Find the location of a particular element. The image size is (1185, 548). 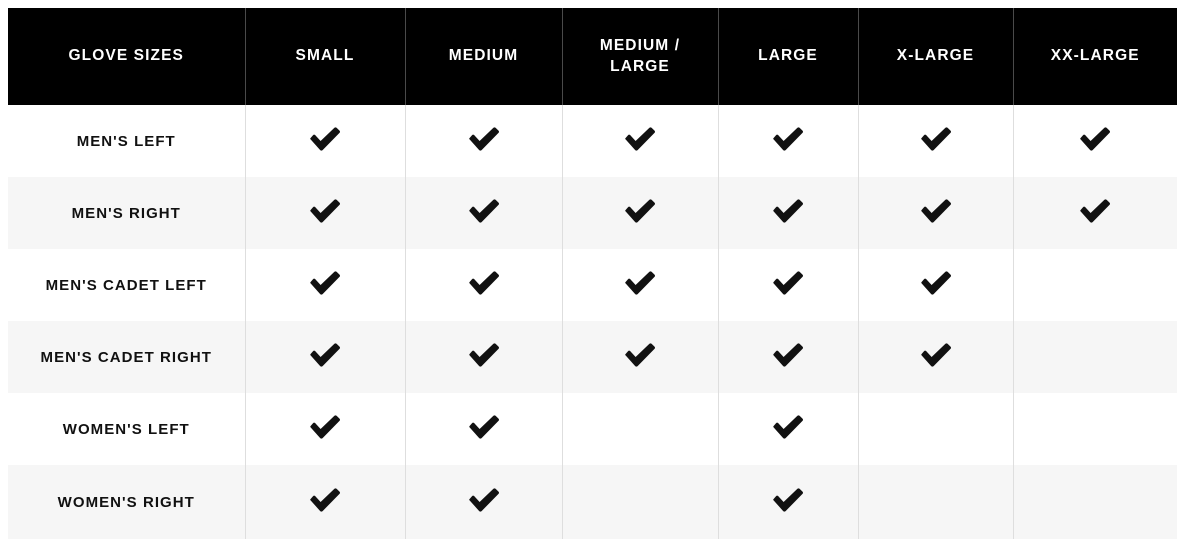

header-label-medium: MEDIUM is located at coordinates (483, 56).